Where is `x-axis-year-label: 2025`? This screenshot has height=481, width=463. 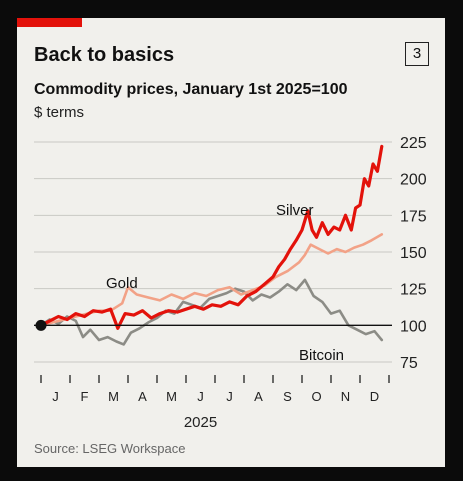
x-axis-year-label: 2025 is located at coordinates (200, 422).